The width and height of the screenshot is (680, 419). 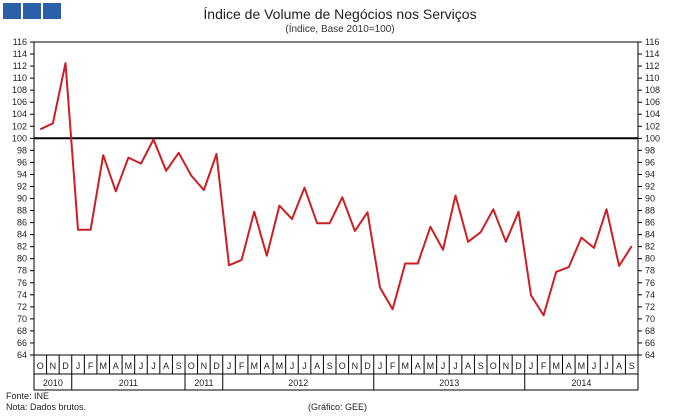 What do you see at coordinates (19, 138) in the screenshot?
I see `y-tick-label-left: 100` at bounding box center [19, 138].